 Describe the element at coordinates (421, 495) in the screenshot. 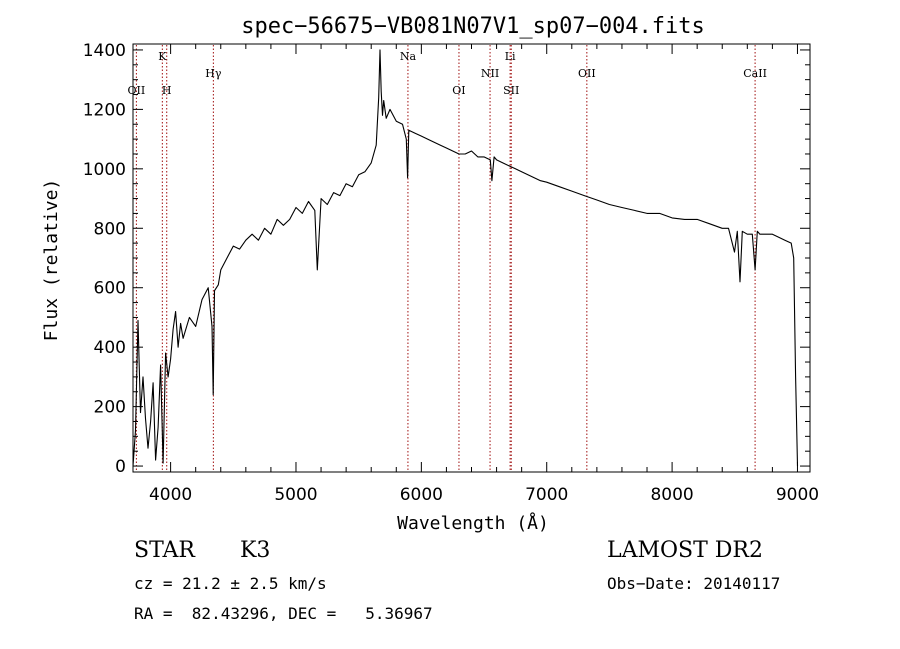

I see `x-tick-label: 6000` at that location.